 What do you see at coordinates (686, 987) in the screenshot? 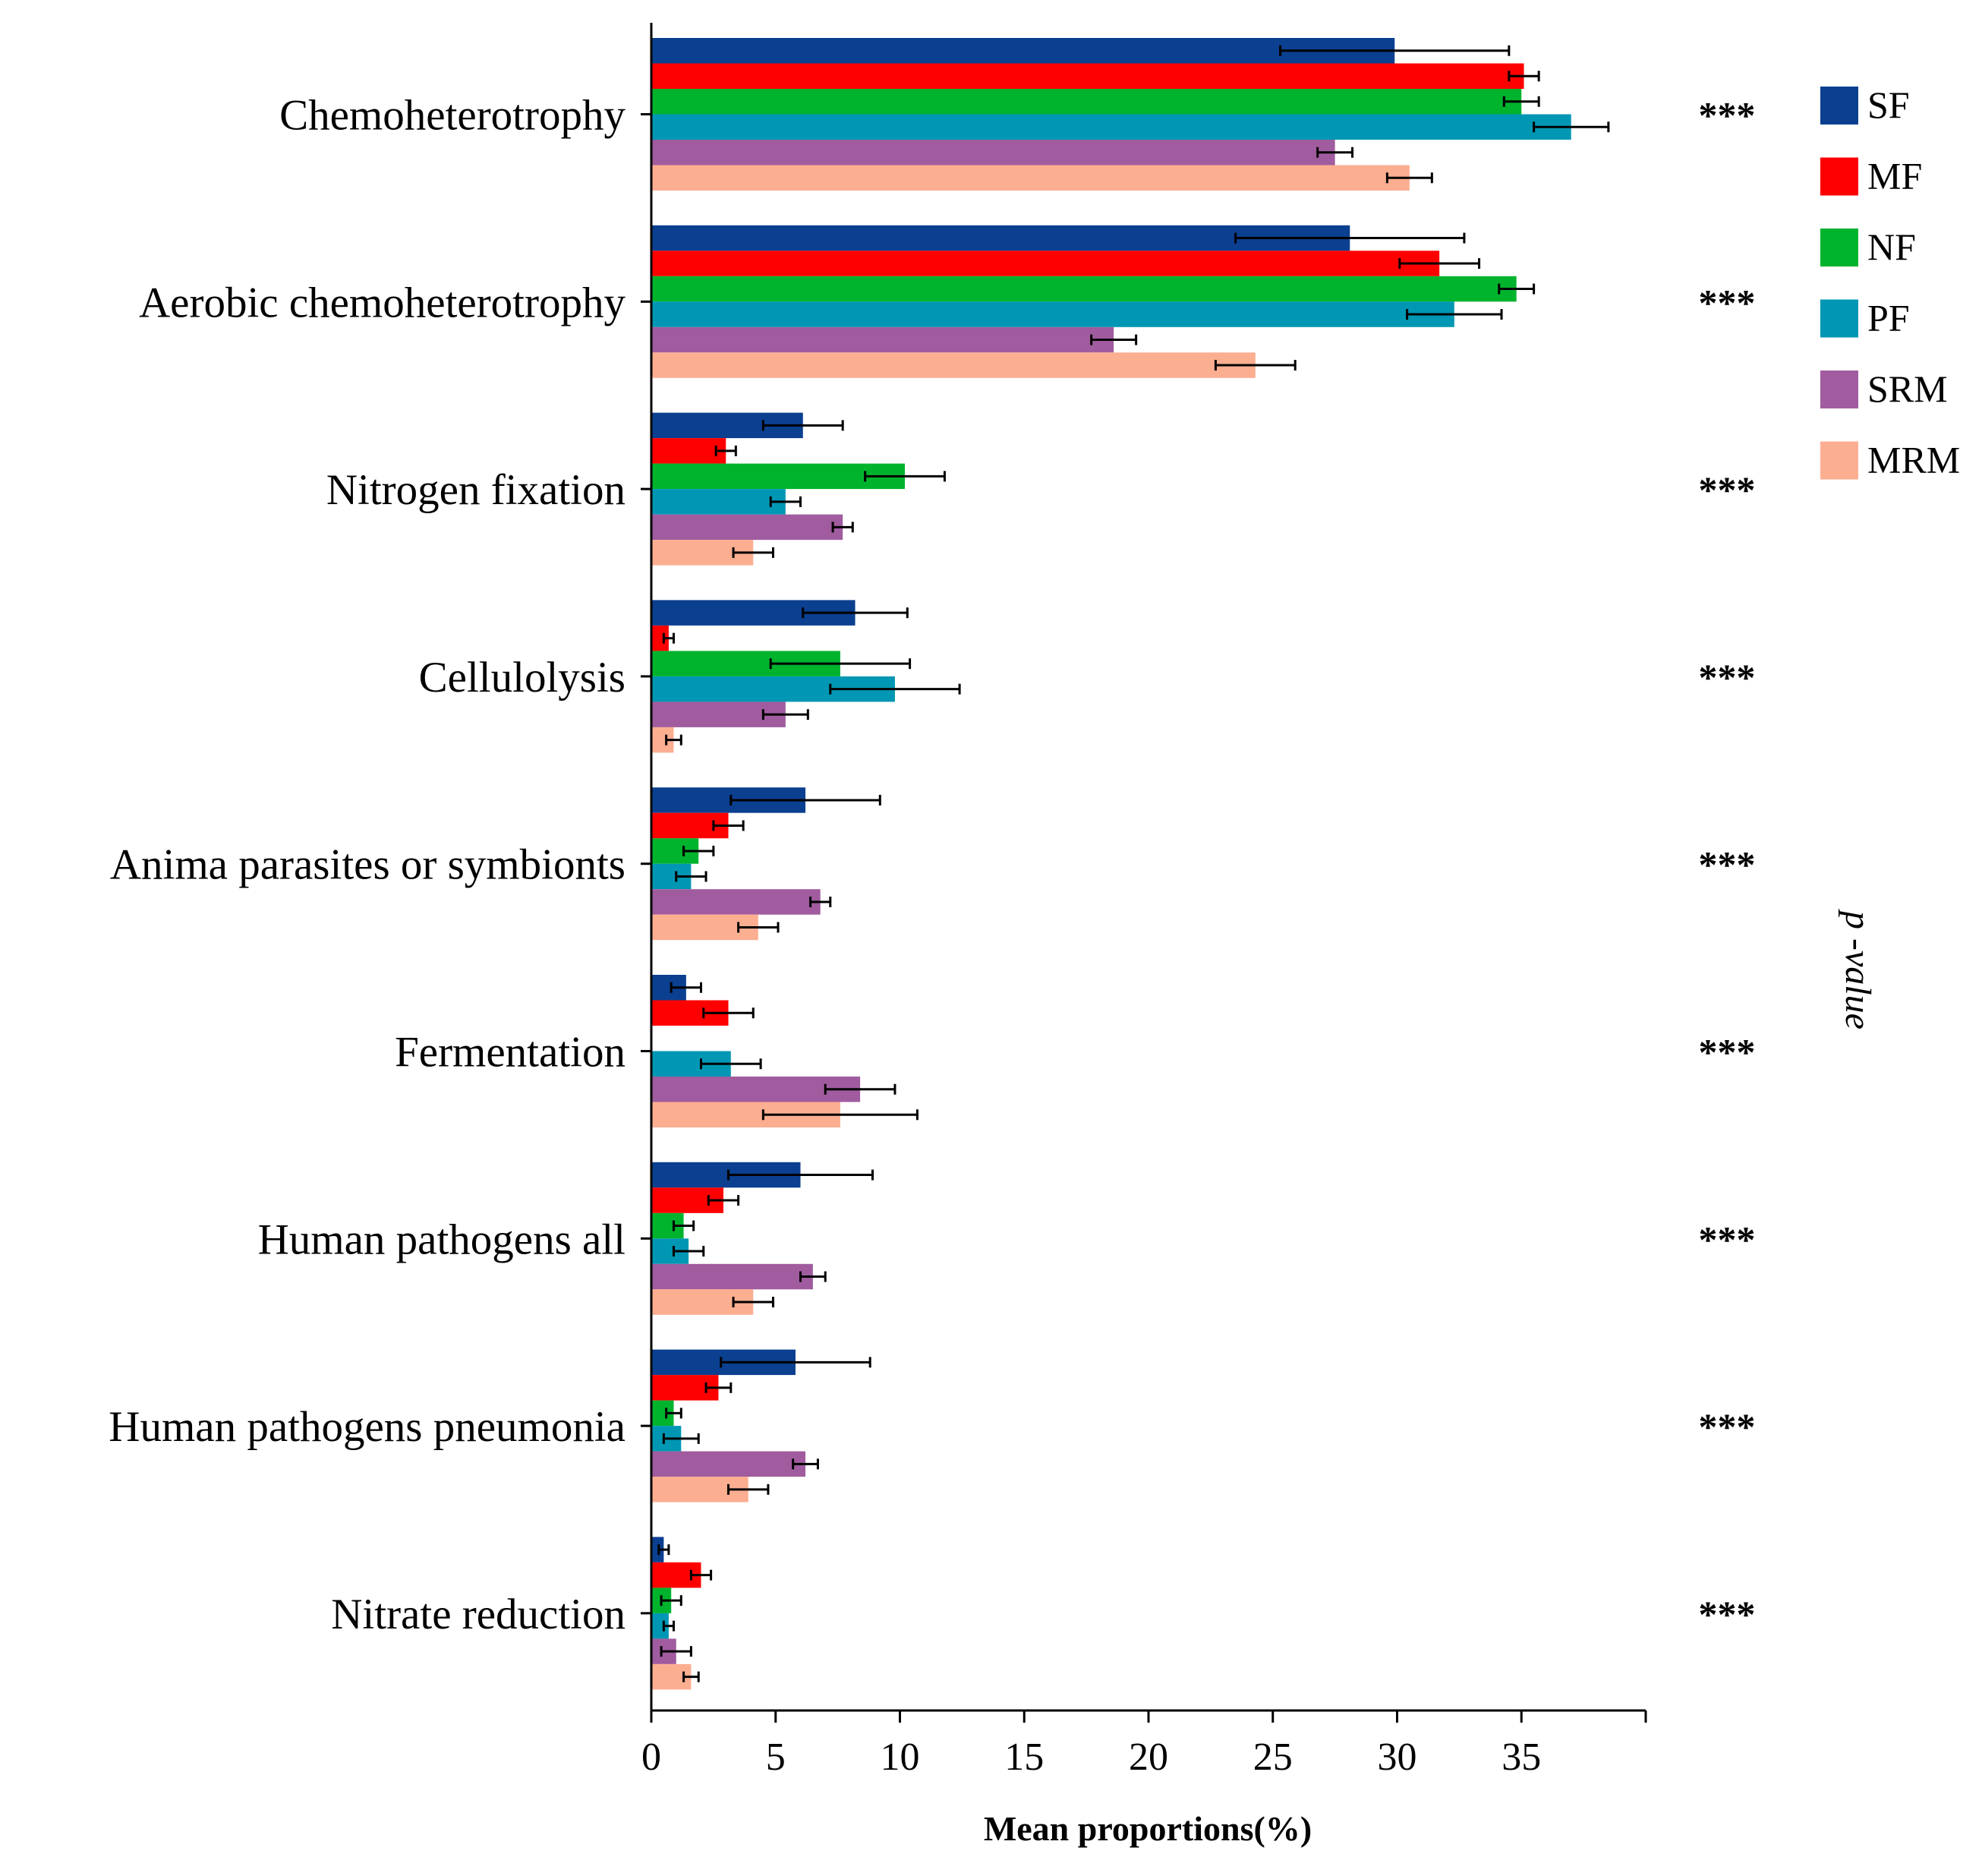
I see `error-bar-fermentation-sf` at bounding box center [686, 987].